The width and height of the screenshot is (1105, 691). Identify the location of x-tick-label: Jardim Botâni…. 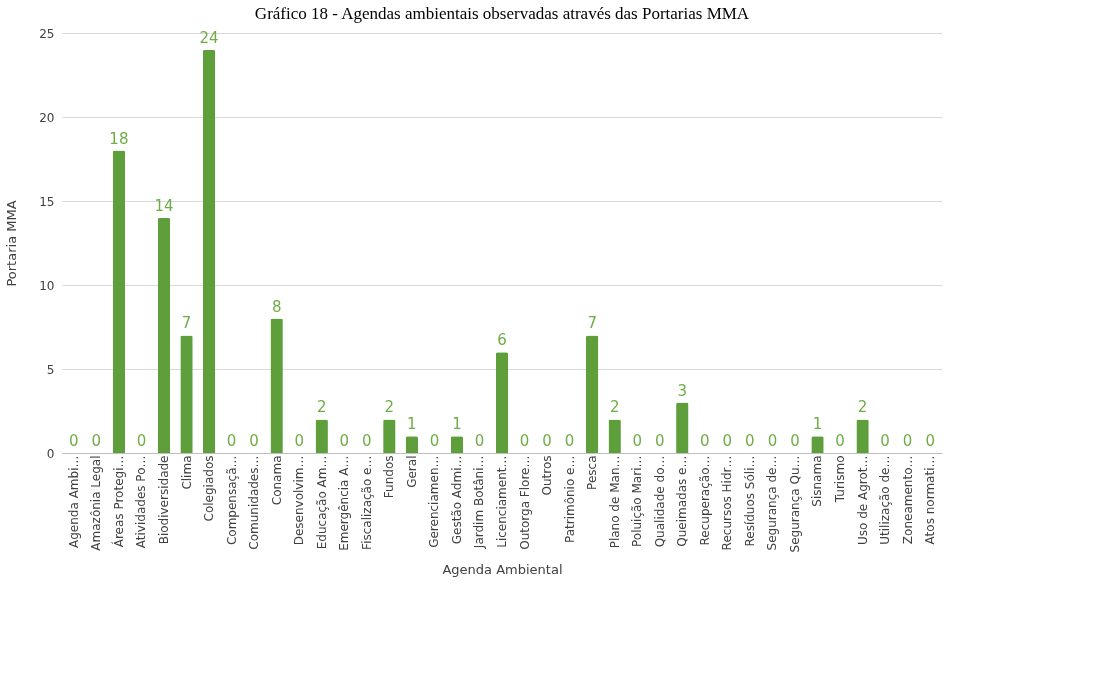
(479, 502).